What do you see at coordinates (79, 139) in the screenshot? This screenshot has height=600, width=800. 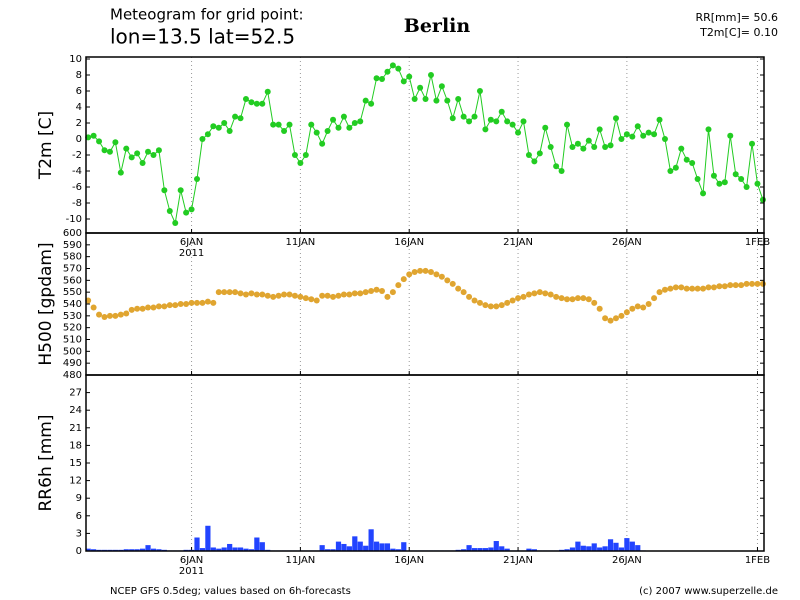 I see `y-tick-label: 0` at bounding box center [79, 139].